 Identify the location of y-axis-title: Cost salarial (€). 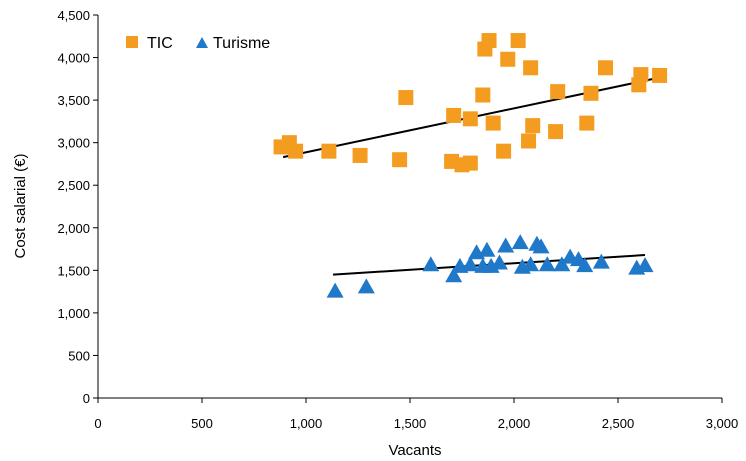
(20, 205).